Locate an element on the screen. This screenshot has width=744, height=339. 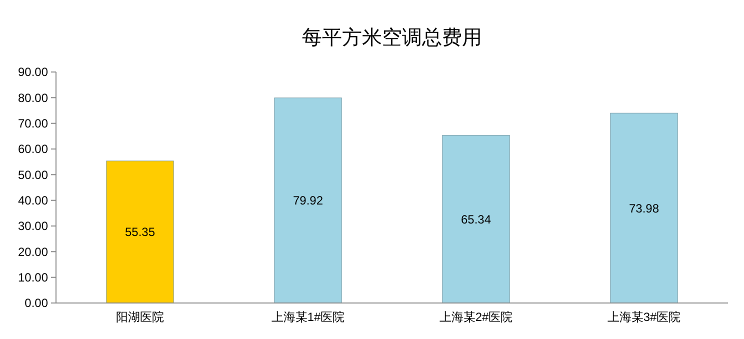
data-label: 73.98 is located at coordinates (644, 208).